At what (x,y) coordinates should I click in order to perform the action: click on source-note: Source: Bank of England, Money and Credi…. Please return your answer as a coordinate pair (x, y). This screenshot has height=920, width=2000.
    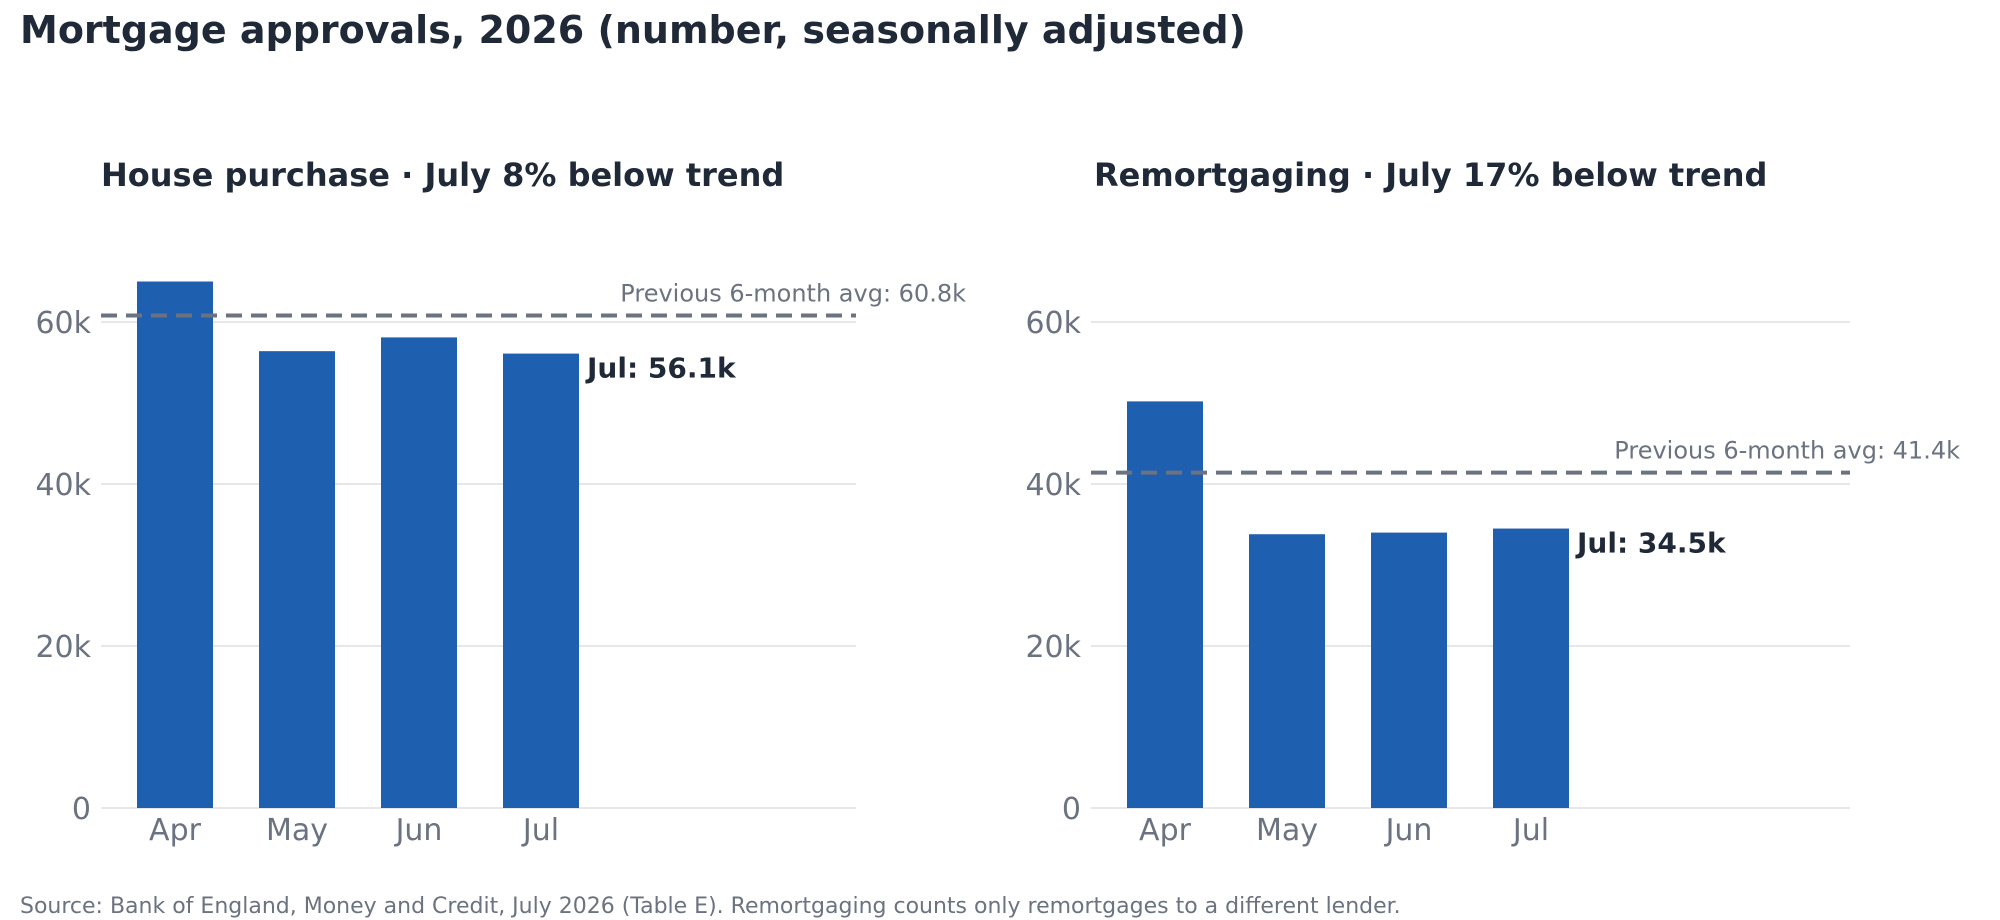
    Looking at the image, I should click on (710, 906).